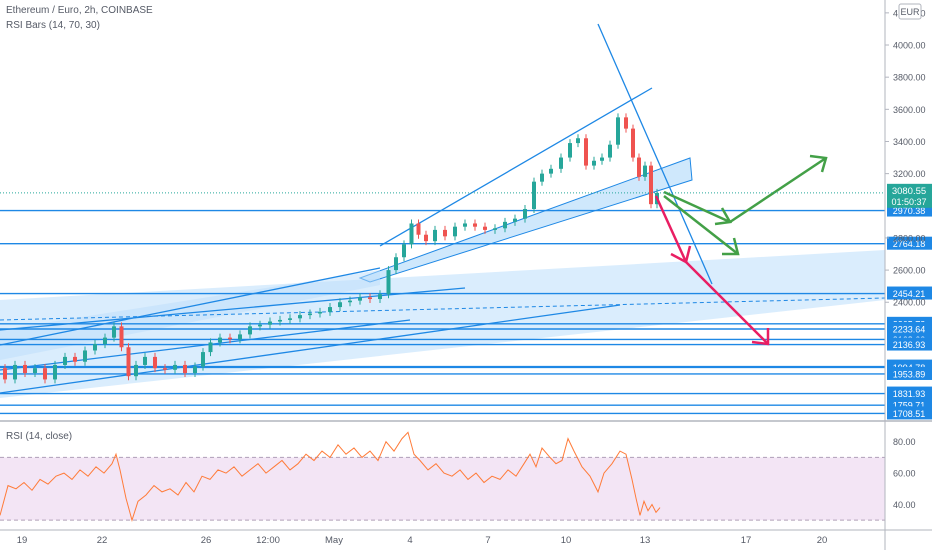  I want to click on currency-badge: EUR, so click(910, 12).